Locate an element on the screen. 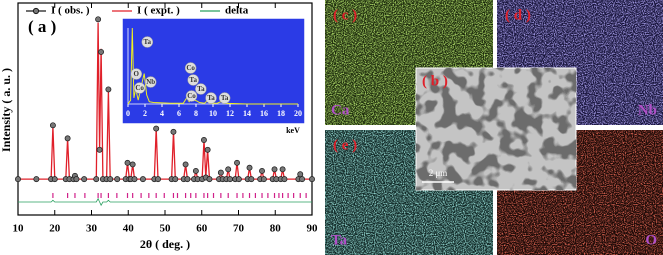  inset-x-tick-label: 8 is located at coordinates (196, 113).